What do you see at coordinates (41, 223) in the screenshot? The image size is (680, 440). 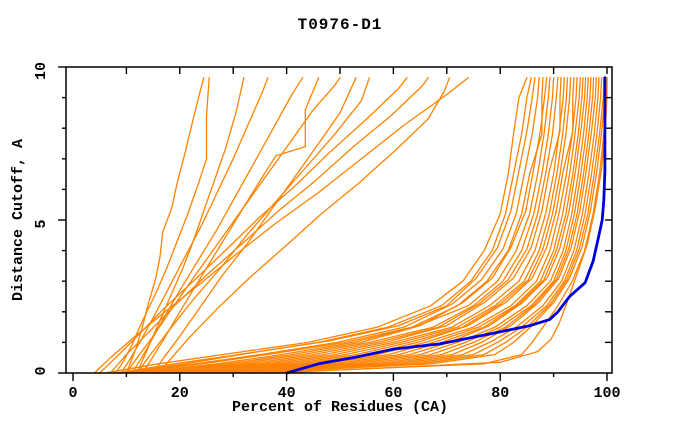 I see `y-tick-label-5: 5` at bounding box center [41, 223].